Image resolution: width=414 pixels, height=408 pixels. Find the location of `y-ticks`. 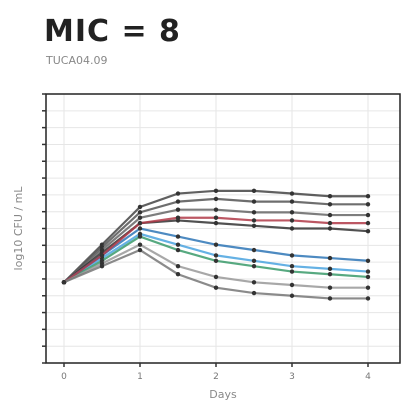

y-ticks is located at coordinates (44, 228).